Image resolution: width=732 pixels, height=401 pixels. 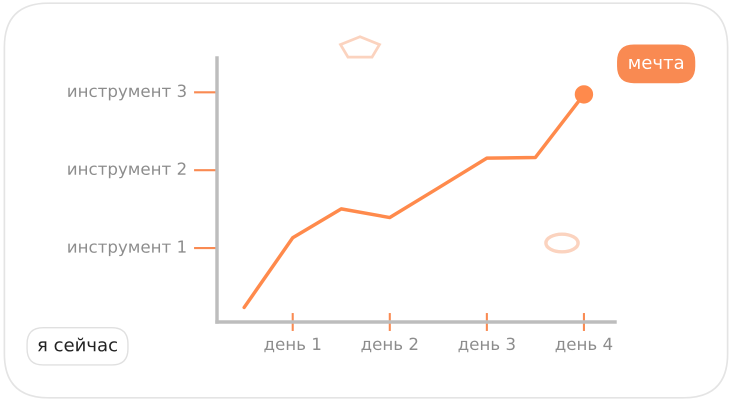 What do you see at coordinates (656, 64) in the screenshot?
I see `text: мечта` at bounding box center [656, 64].